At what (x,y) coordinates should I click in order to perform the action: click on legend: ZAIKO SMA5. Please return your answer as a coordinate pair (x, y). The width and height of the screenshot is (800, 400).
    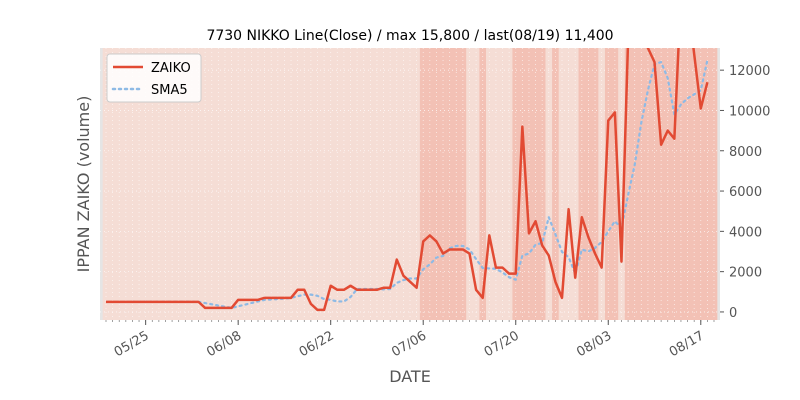
    Looking at the image, I should click on (154, 78).